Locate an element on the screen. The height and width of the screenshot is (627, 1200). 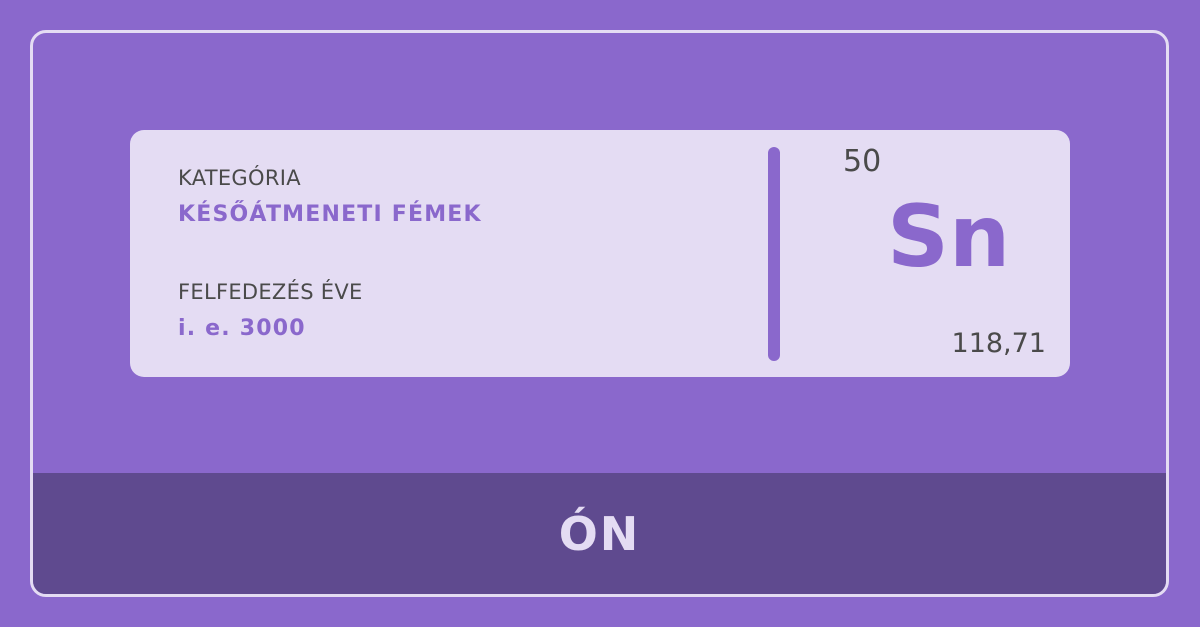
category-value: KÉSŐÁTMENETI FÉMEK is located at coordinates (330, 214).